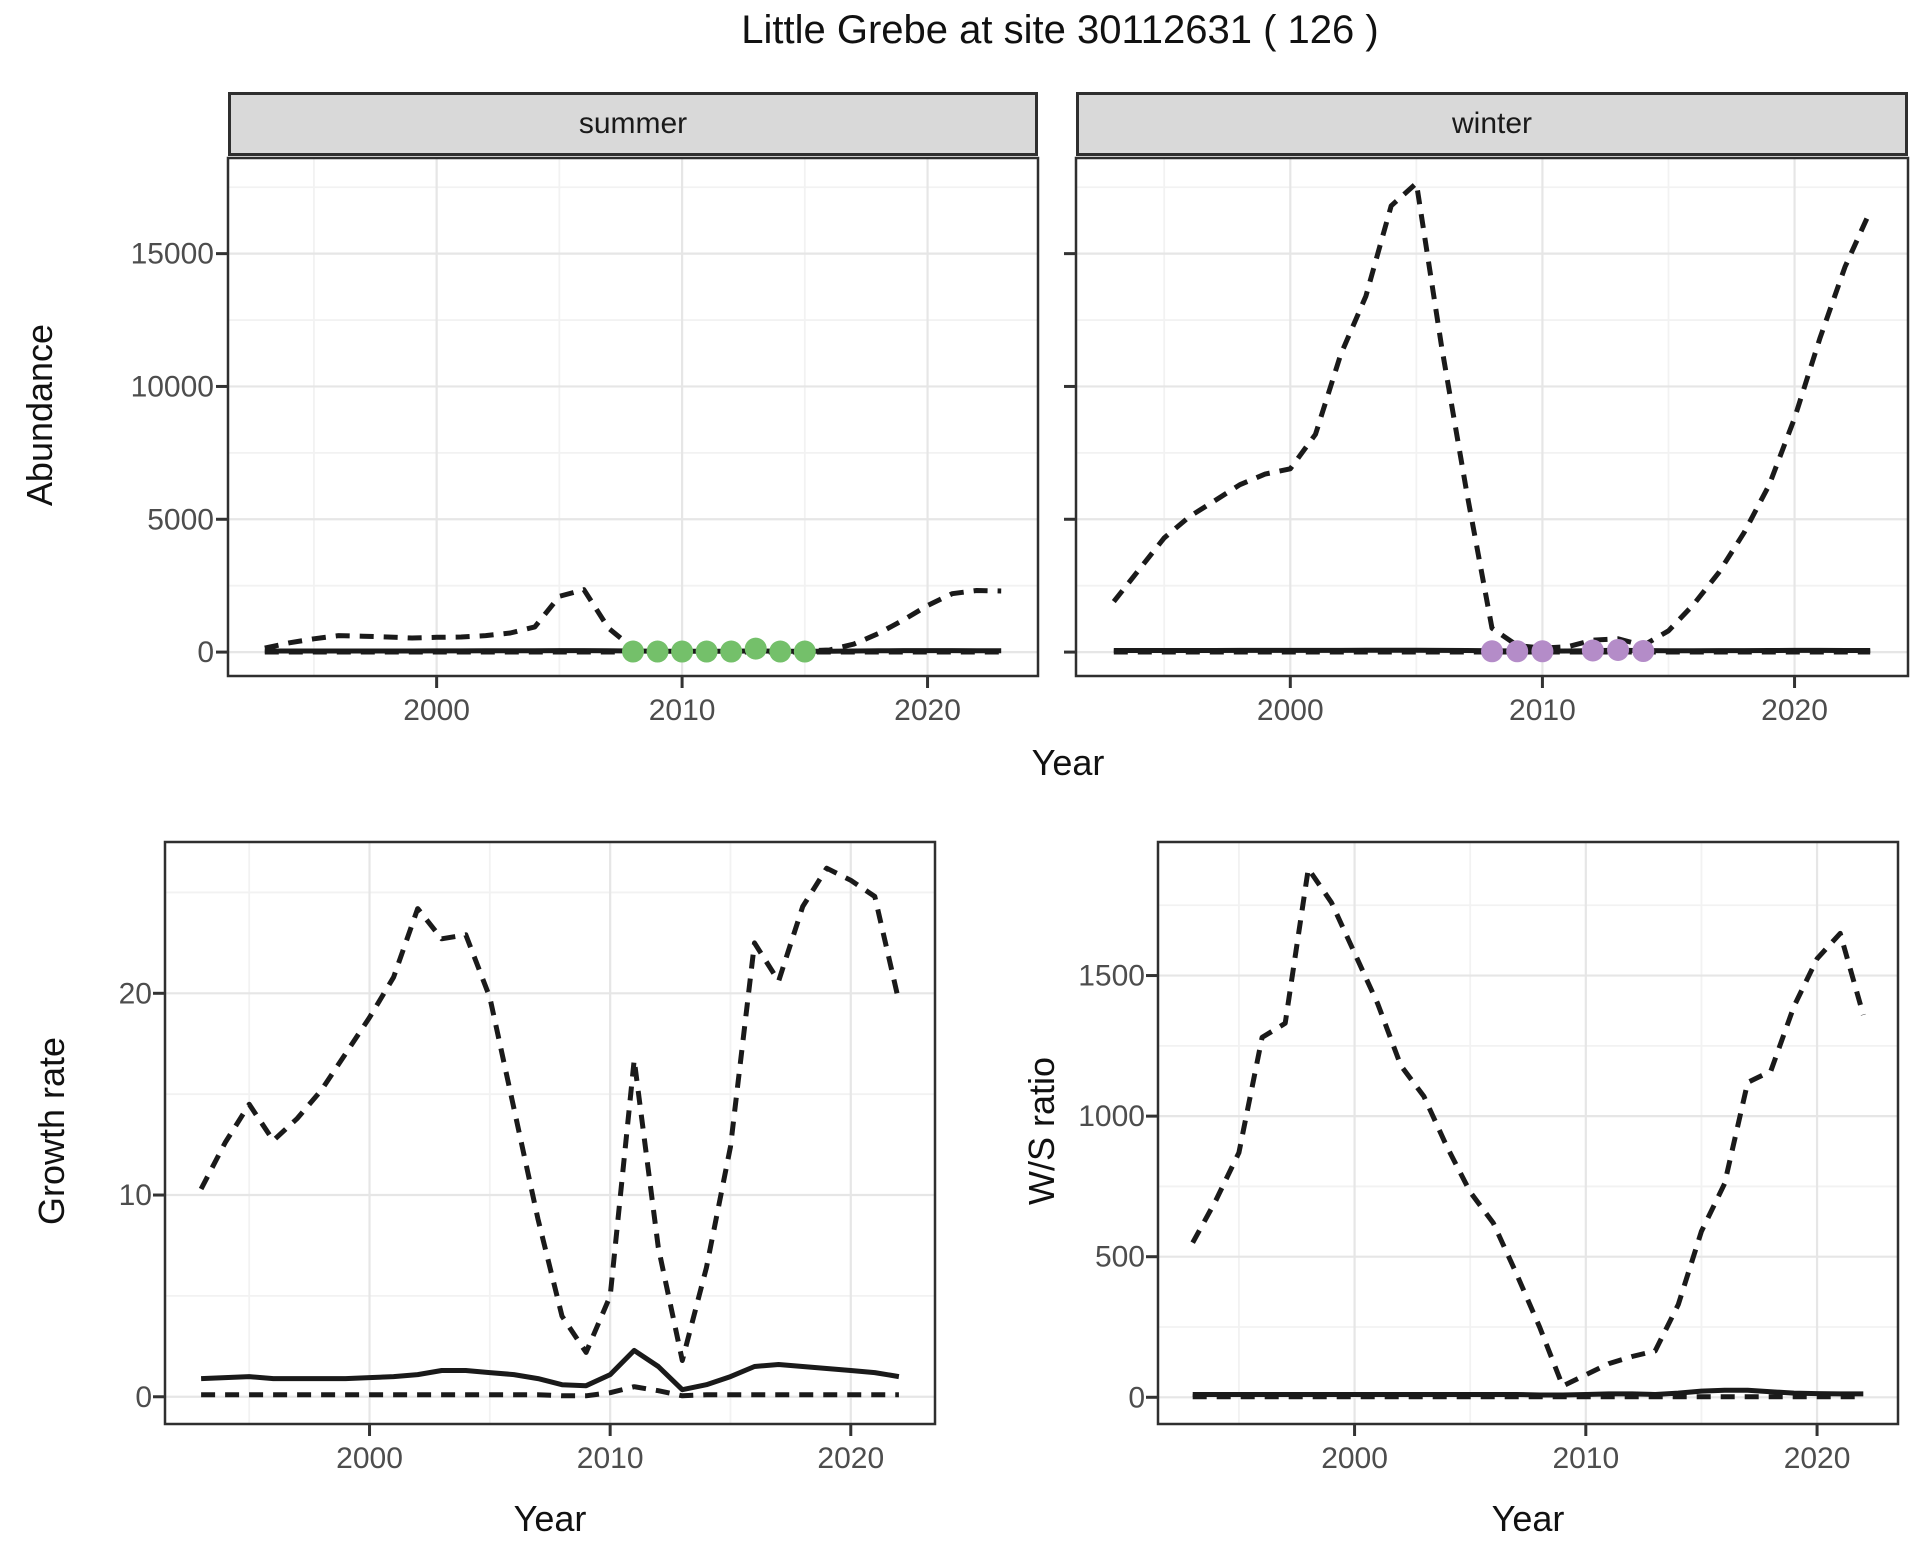 This screenshot has height=1560, width=1920. I want to click on series-lower_ci-line, so click(550, 1391).